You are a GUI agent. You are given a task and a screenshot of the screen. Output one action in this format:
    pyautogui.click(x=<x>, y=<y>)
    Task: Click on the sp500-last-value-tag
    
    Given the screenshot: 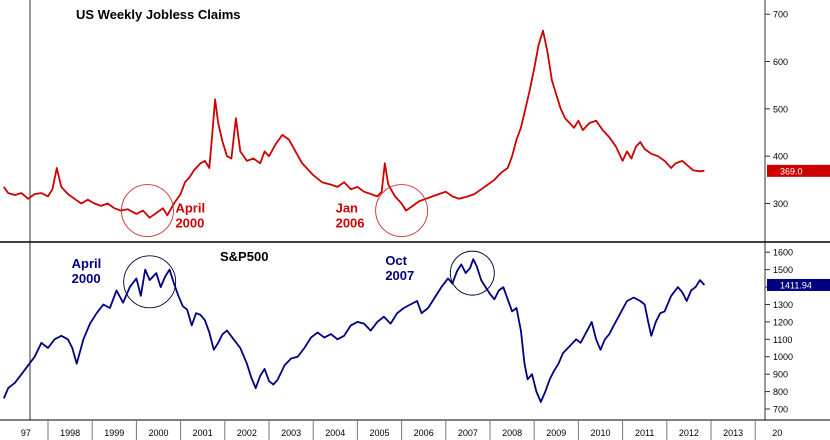 What is the action you would take?
    pyautogui.click(x=798, y=284)
    